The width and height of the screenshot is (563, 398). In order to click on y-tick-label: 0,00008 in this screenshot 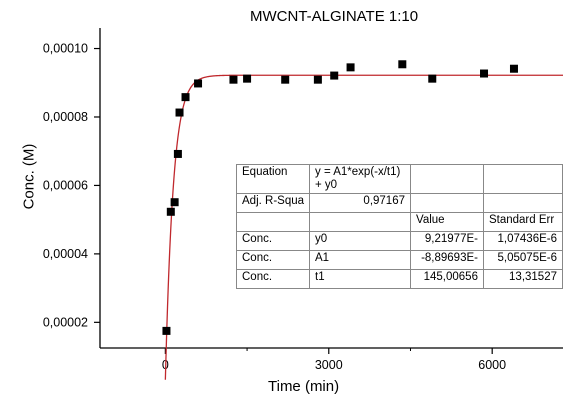, I will do `click(65, 117)`.